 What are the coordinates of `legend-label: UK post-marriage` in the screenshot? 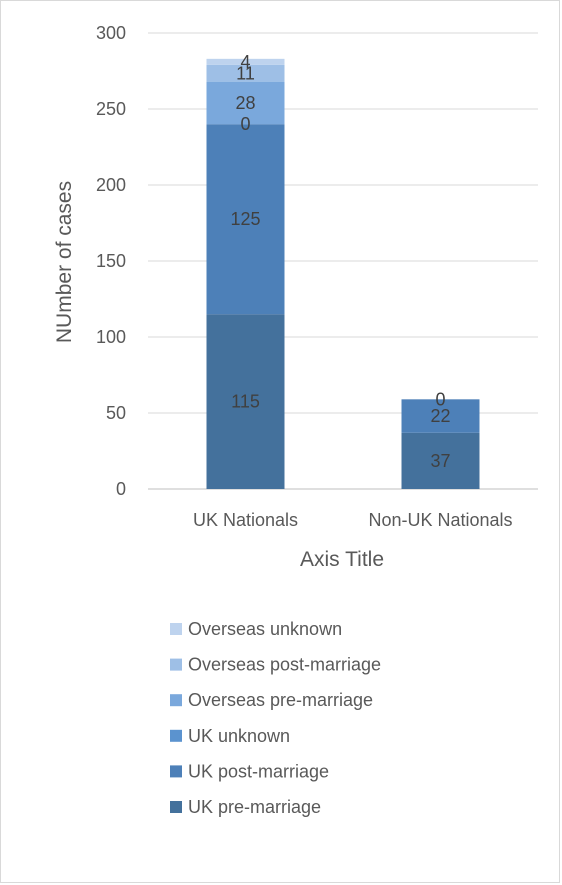 It's located at (258, 771).